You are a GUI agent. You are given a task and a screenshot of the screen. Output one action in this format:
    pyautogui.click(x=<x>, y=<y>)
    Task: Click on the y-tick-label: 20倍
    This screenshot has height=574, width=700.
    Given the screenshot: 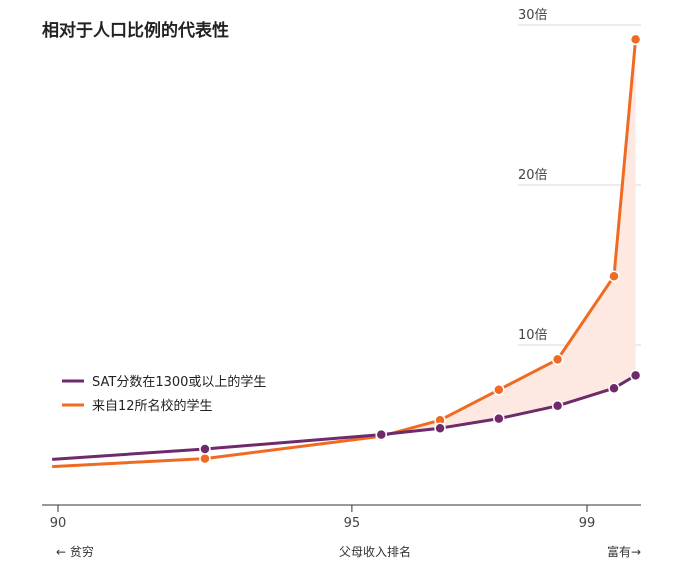 What is the action you would take?
    pyautogui.click(x=533, y=175)
    